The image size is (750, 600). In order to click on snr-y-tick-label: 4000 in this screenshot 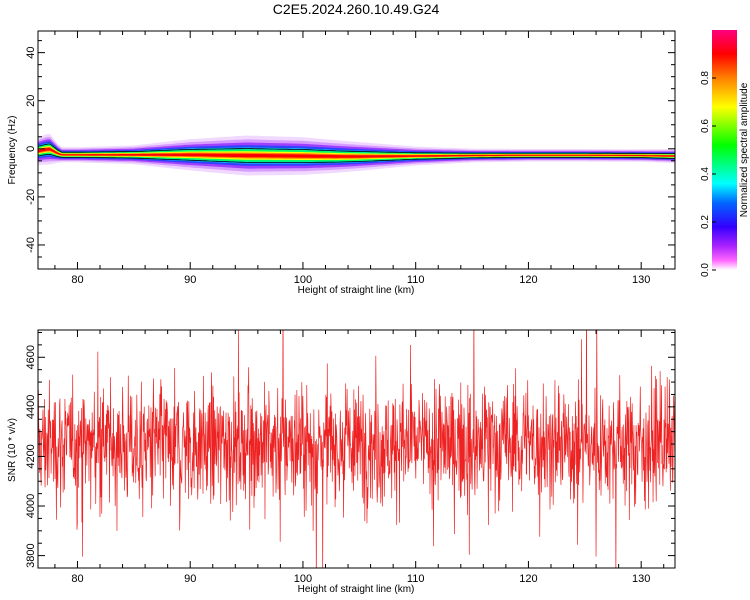, I will do `click(31, 506)`.